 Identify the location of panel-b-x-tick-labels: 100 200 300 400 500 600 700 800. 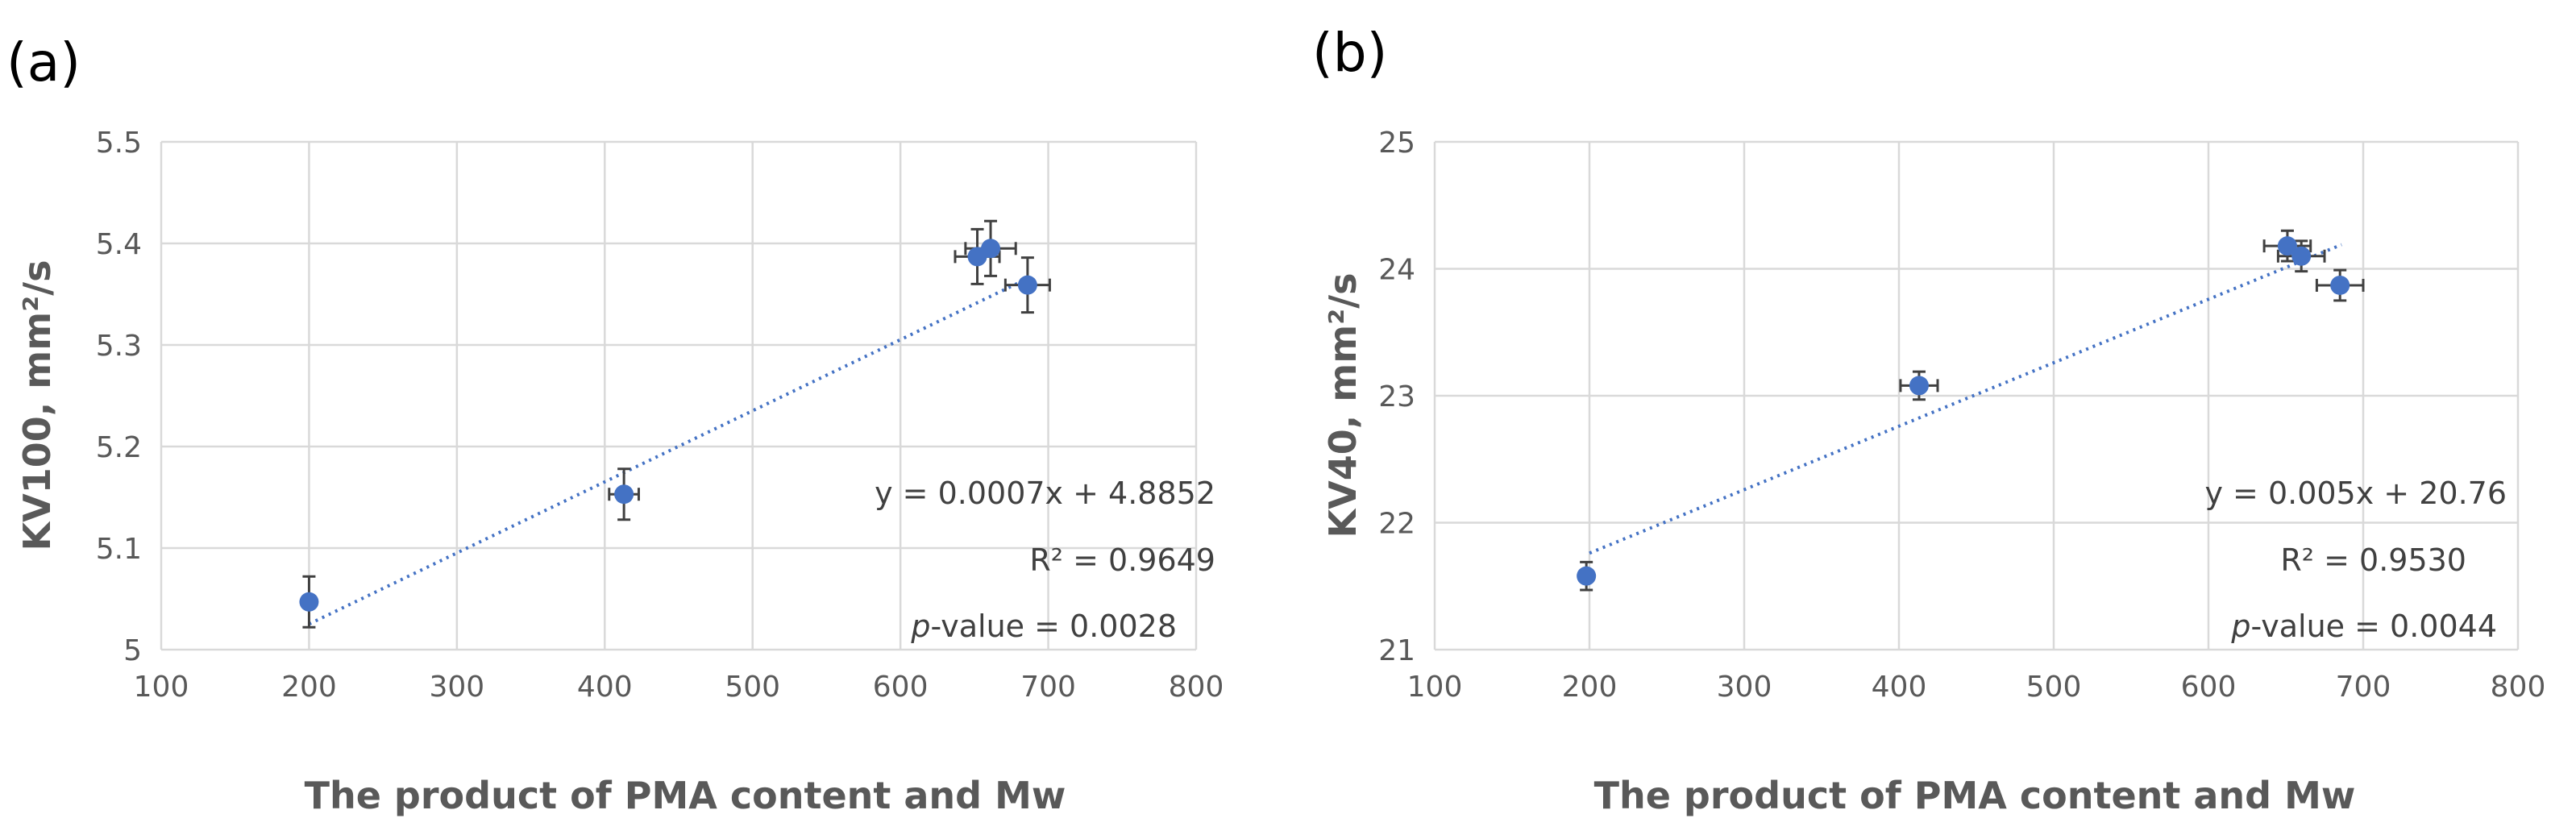
(1976, 687).